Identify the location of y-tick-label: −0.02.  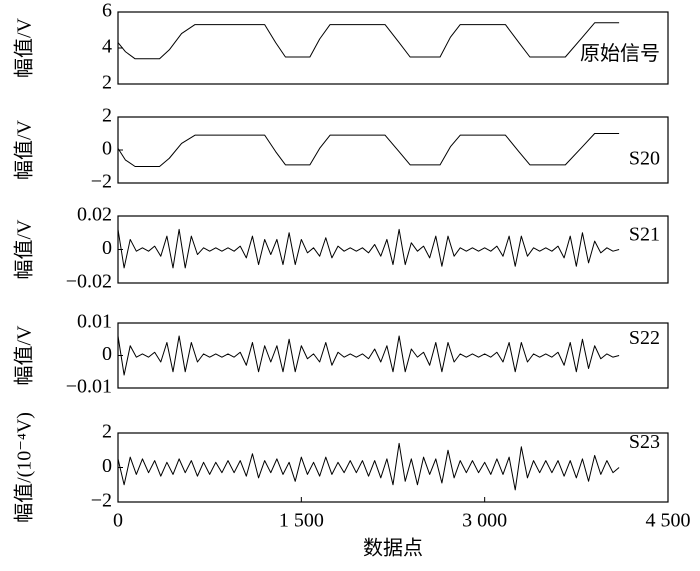
(89, 282).